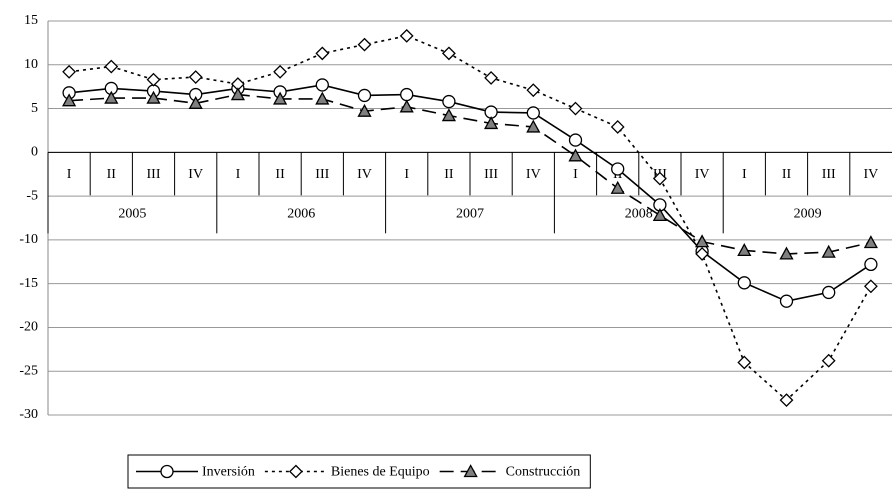  Describe the element at coordinates (132, 214) in the screenshot. I see `year-label: 2005` at that location.